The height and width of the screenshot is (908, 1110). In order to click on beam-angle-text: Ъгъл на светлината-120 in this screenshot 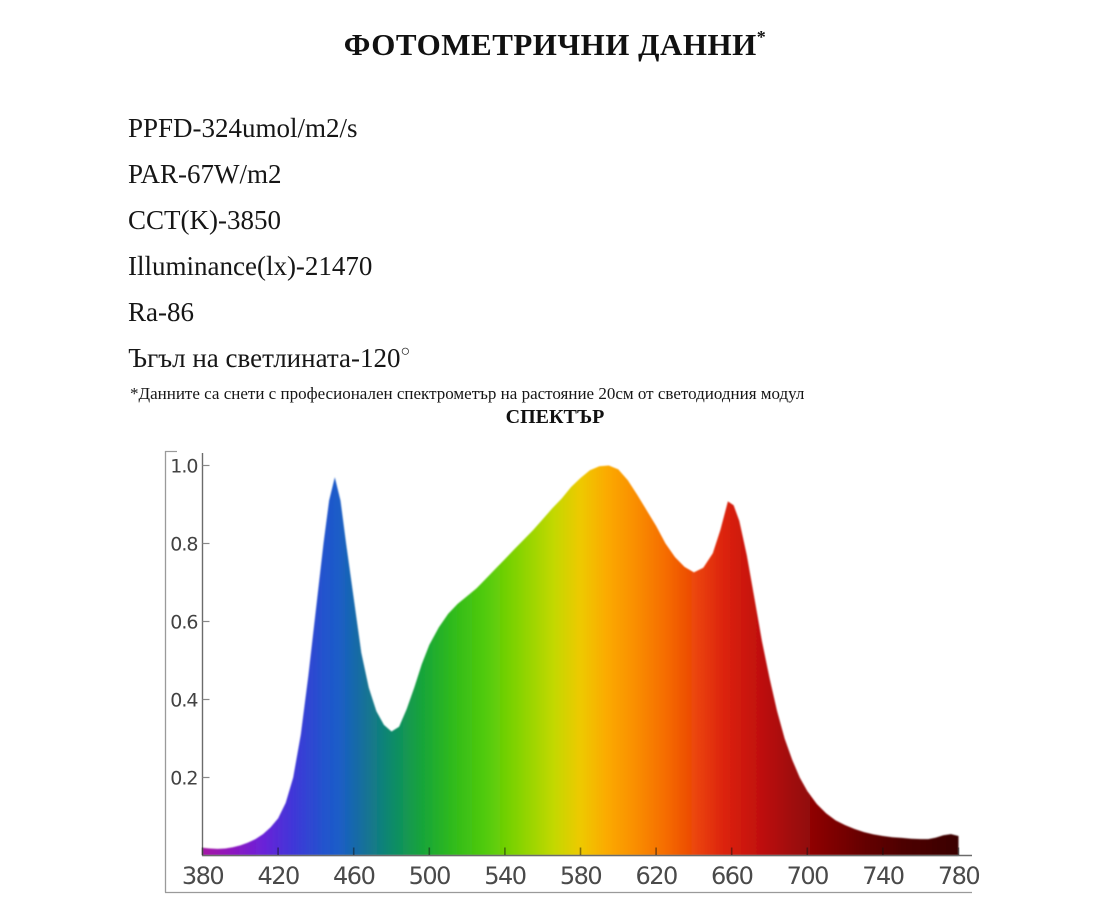, I will do `click(264, 358)`.